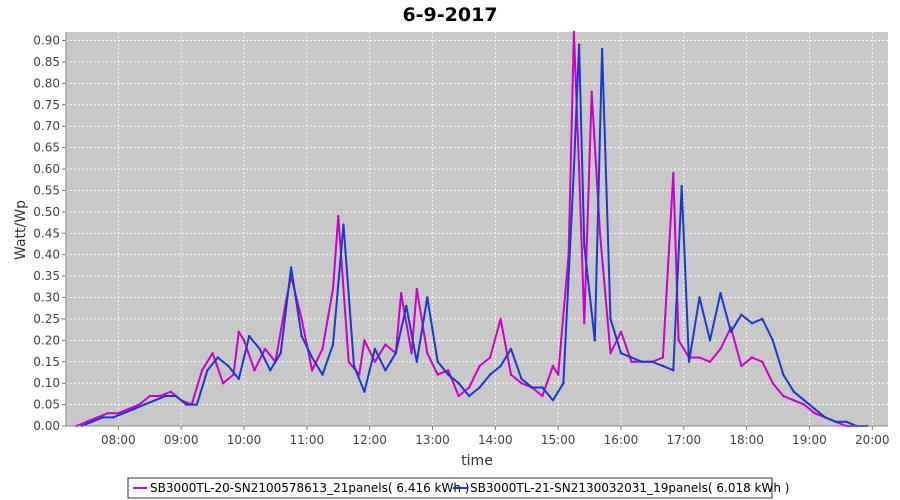 The image size is (900, 500). What do you see at coordinates (46, 169) in the screenshot?
I see `y-tick-label: 0.60` at bounding box center [46, 169].